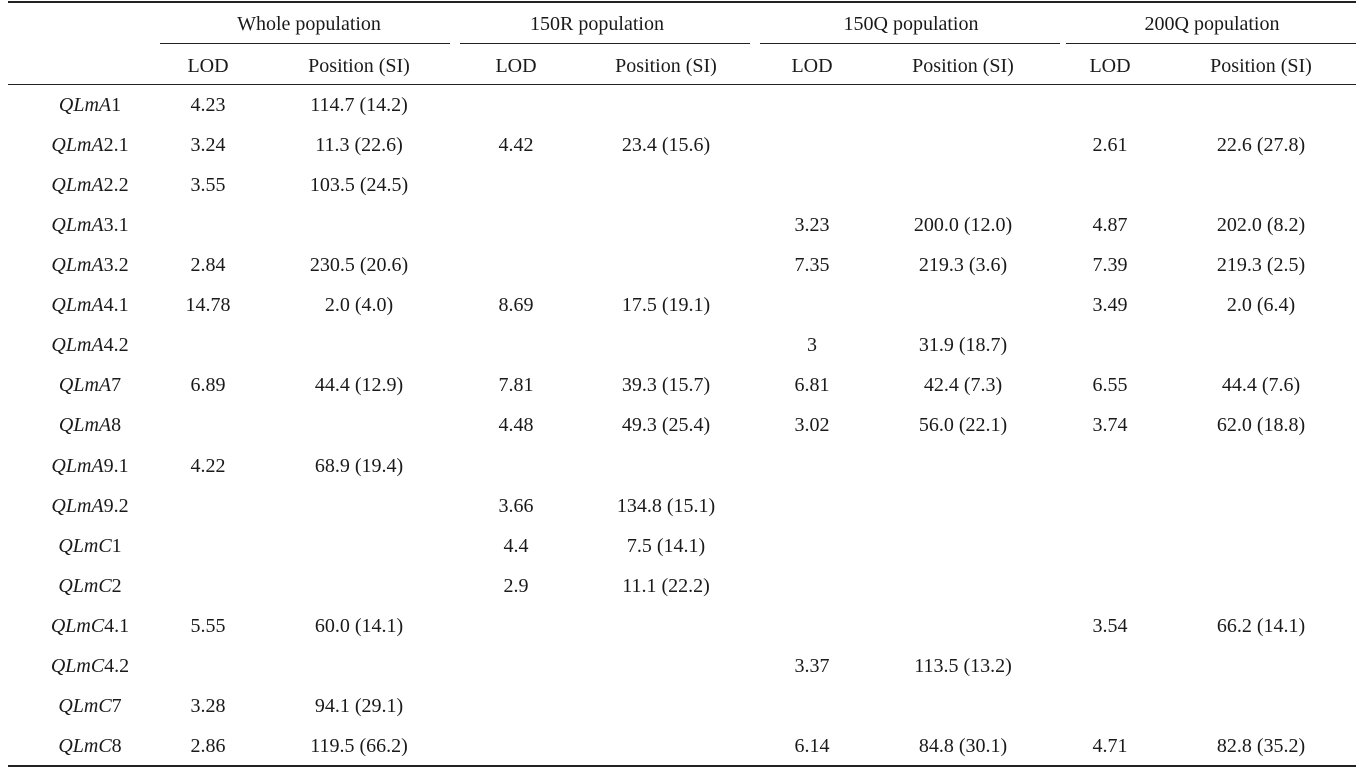 This screenshot has height=768, width=1363. Describe the element at coordinates (208, 305) in the screenshot. I see `lod-cell: 14.78` at that location.